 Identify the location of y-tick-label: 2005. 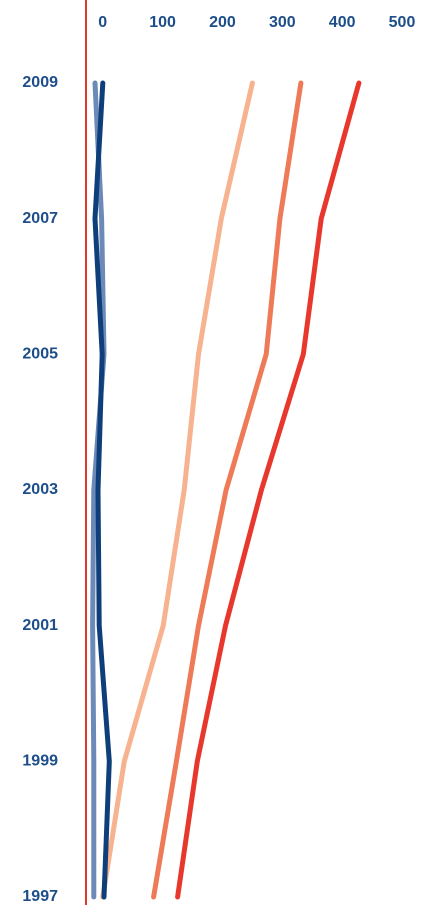
(40, 354).